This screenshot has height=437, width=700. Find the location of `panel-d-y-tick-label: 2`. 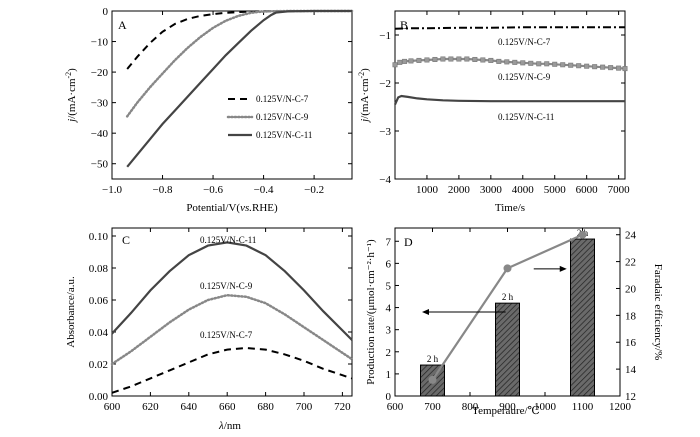

panel-d-y-tick-label: 2 is located at coordinates (389, 353).